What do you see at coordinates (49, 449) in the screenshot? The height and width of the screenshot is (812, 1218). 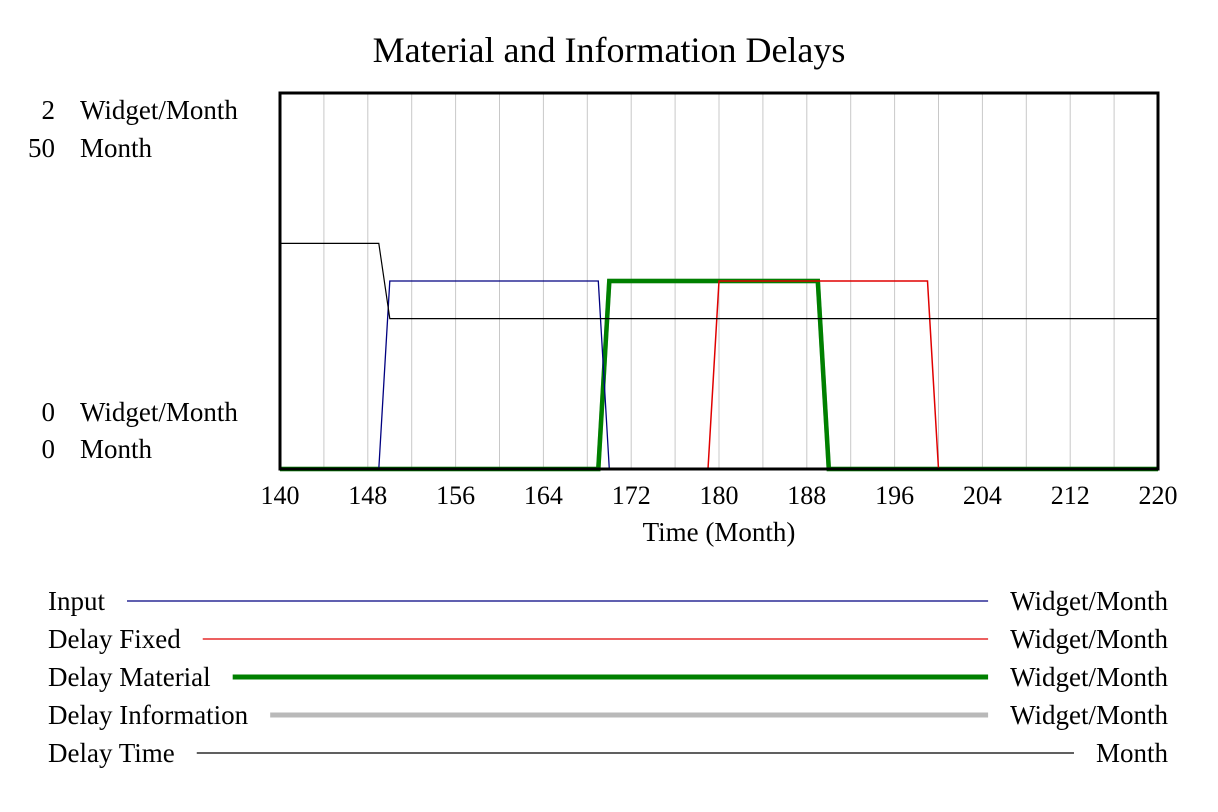 I see `y-axis-2-min-label: 0` at bounding box center [49, 449].